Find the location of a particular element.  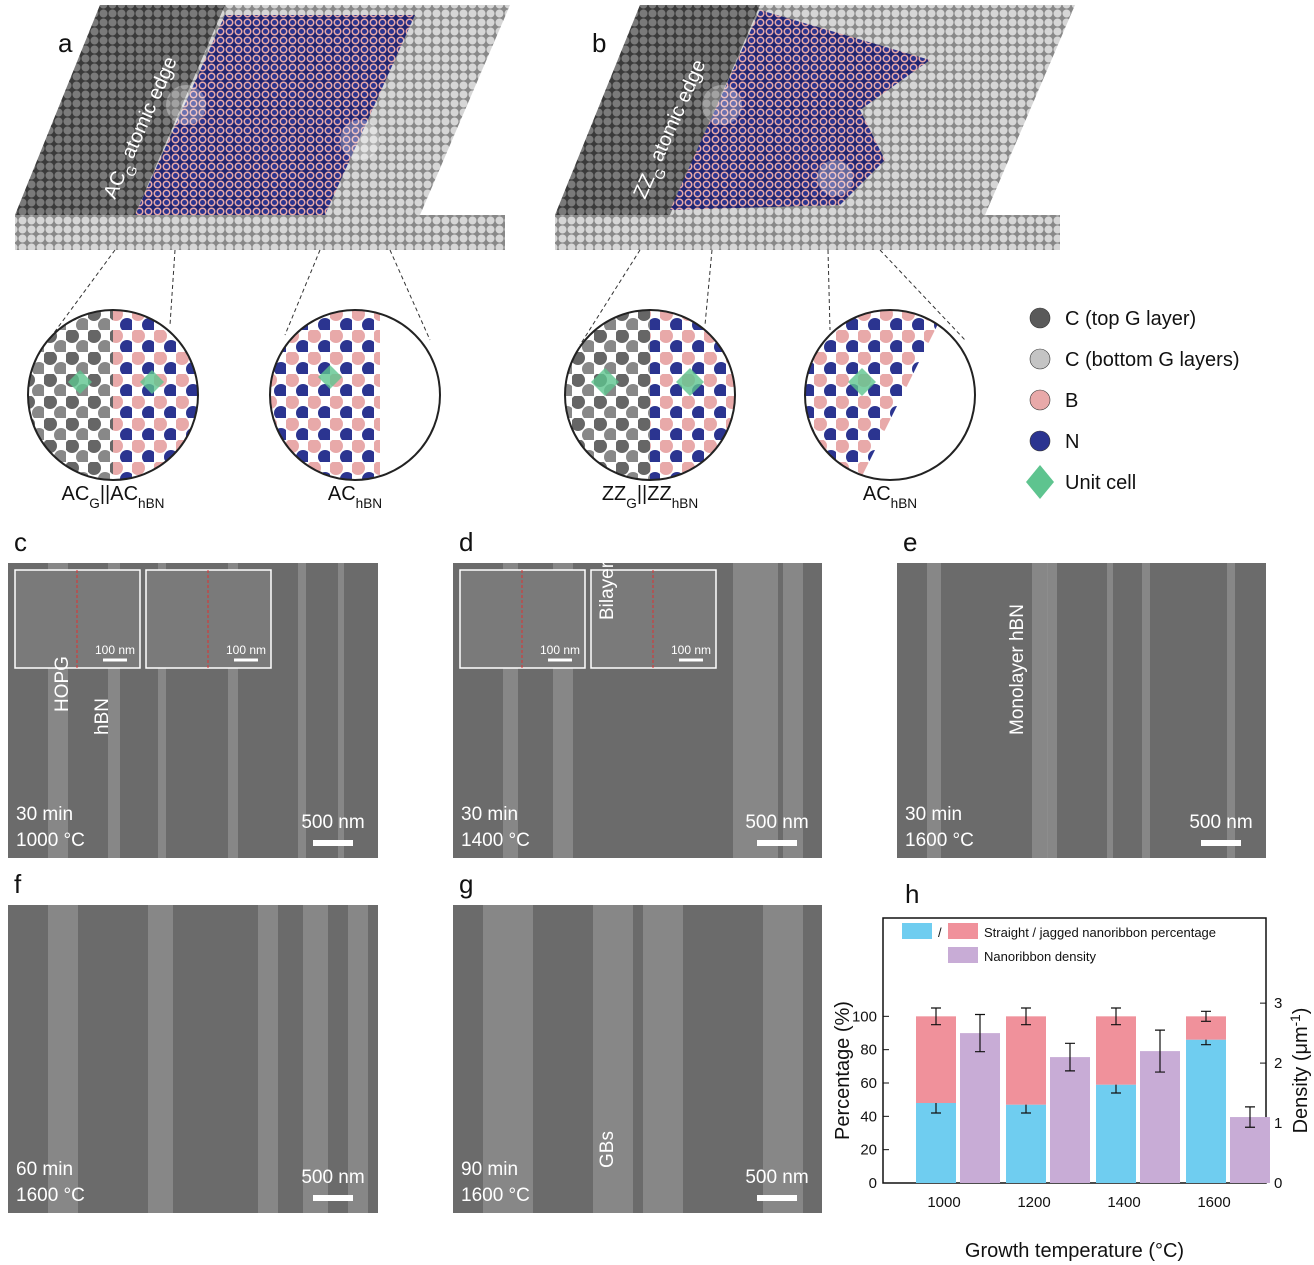

legend-label: Unit cell is located at coordinates (1100, 483).